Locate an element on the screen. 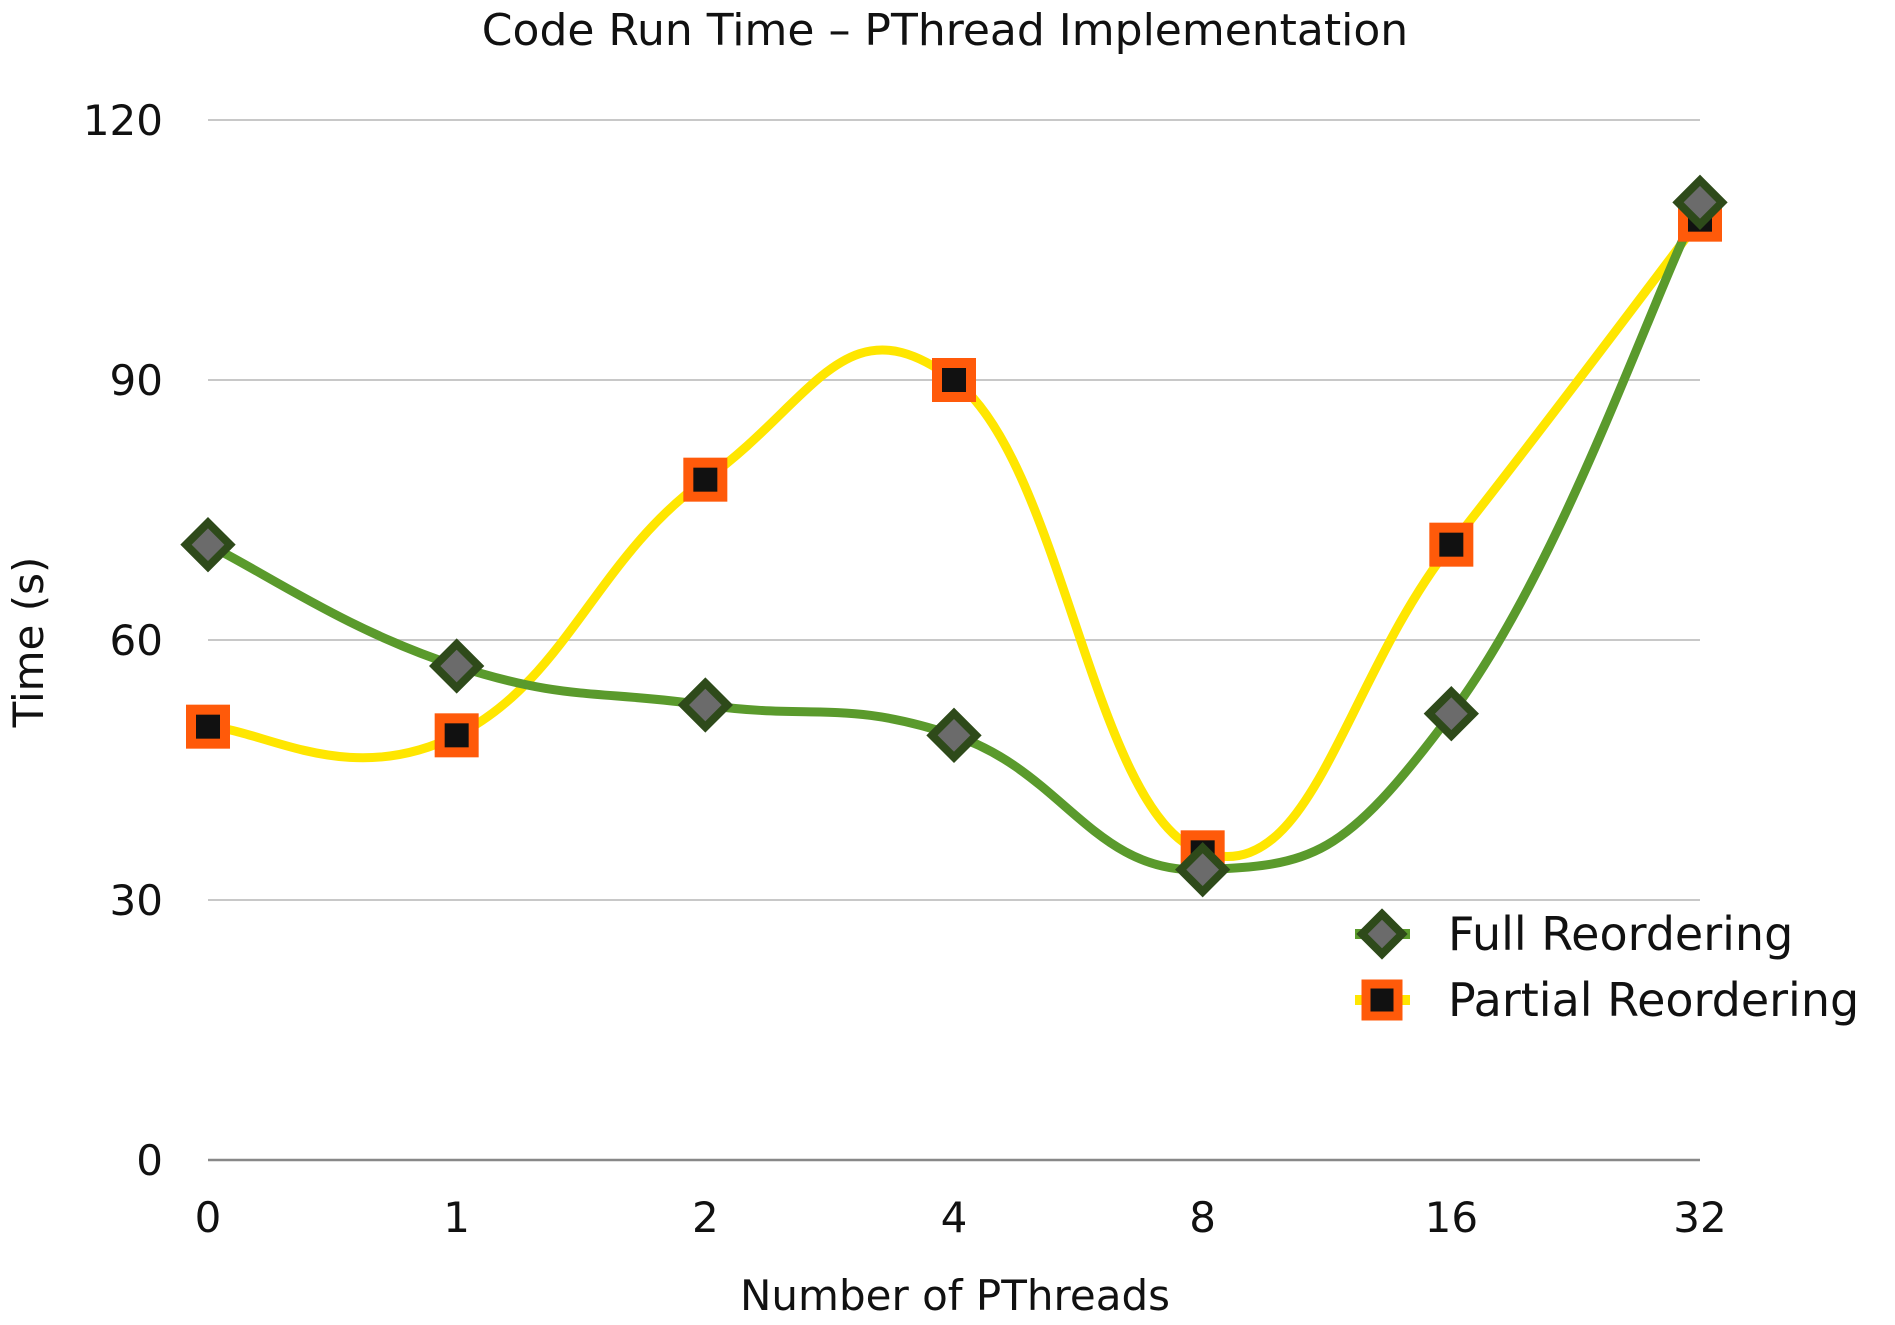  x-tick-label: 4 is located at coordinates (954, 1217).